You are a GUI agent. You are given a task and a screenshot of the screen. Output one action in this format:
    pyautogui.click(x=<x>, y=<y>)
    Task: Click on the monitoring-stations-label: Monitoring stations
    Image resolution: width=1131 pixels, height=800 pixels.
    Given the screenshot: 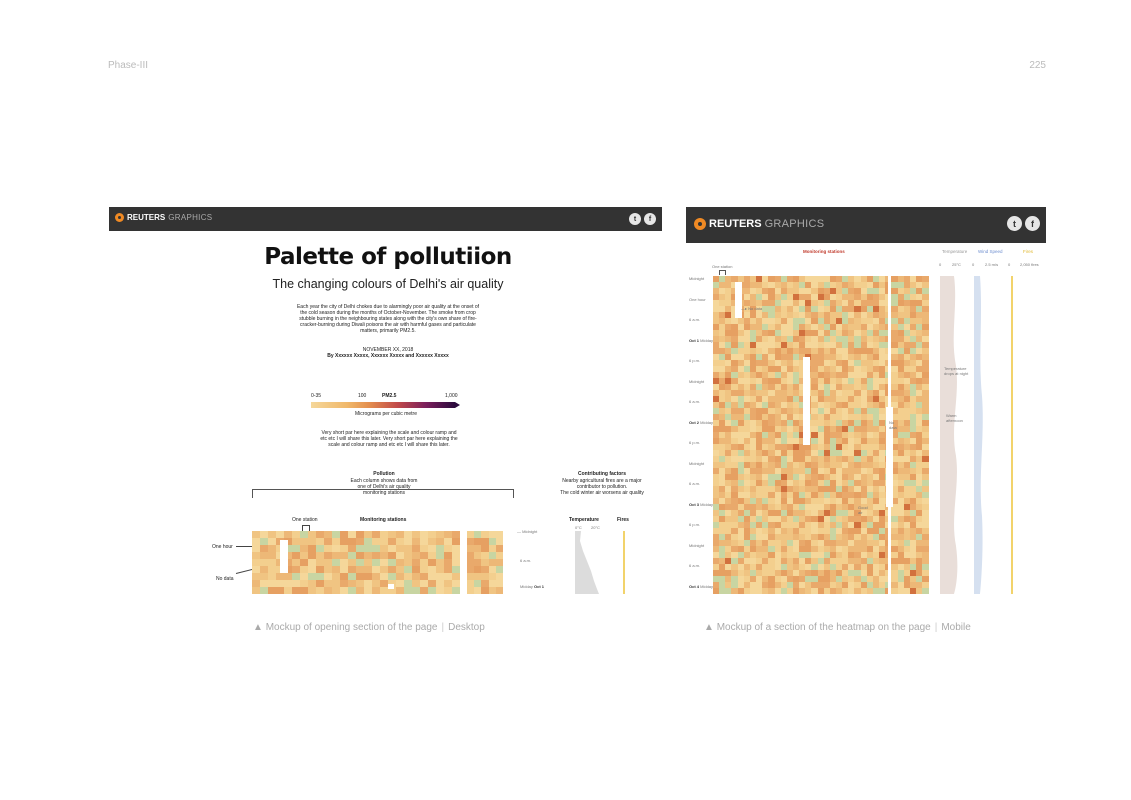 What is the action you would take?
    pyautogui.click(x=383, y=520)
    